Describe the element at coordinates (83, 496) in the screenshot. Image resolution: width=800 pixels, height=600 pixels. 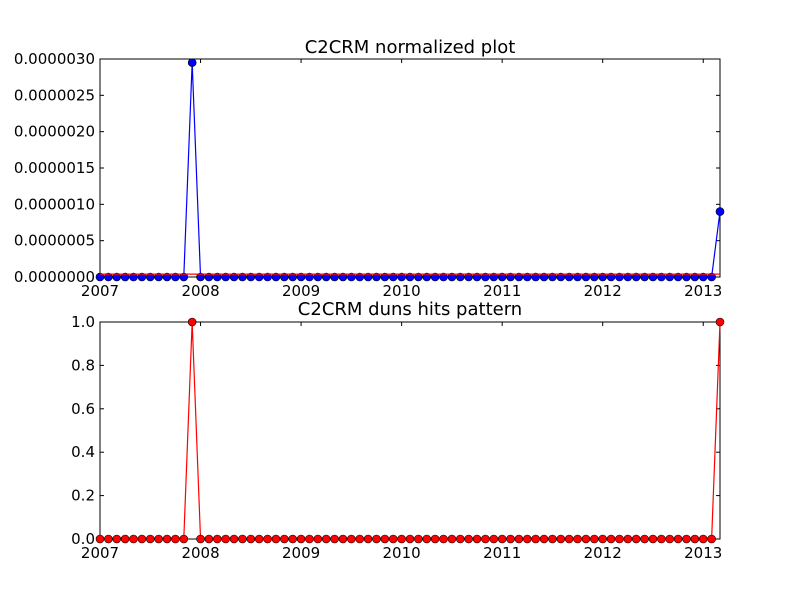
I see `y-tick-label: 0.2` at that location.